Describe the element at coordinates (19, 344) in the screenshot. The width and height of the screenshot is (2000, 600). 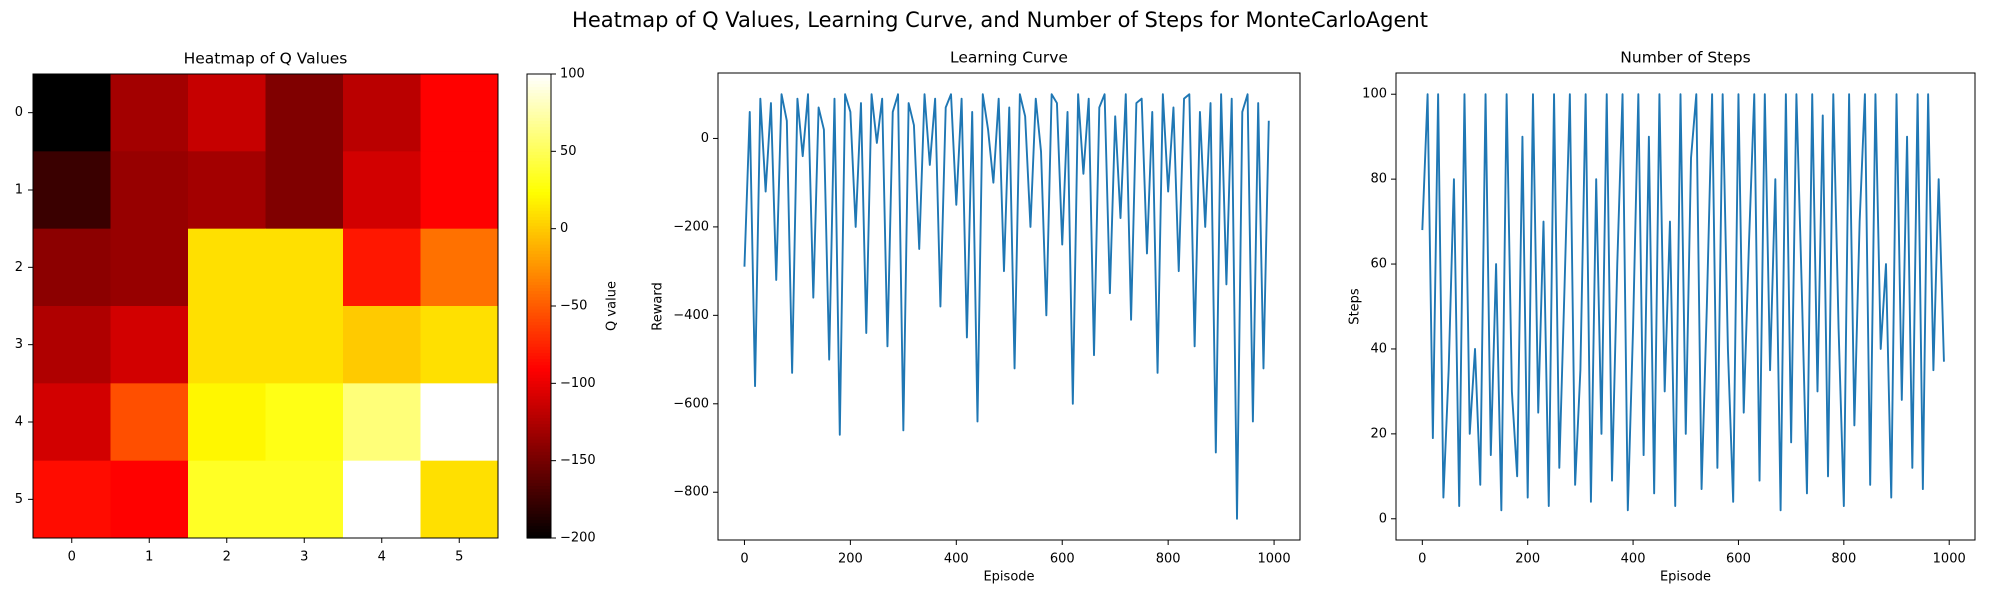
I see `y-tick-label: 3` at that location.